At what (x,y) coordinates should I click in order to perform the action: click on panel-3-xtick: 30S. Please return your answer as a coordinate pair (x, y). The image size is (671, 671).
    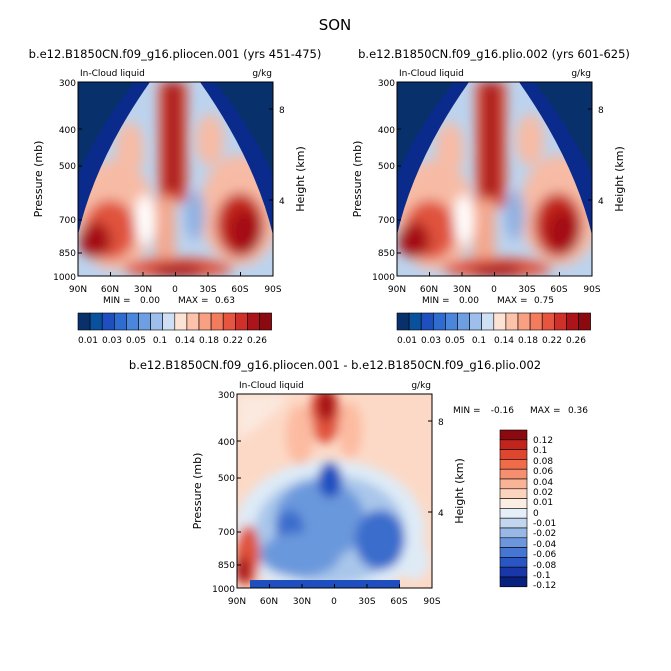
    Looking at the image, I should click on (366, 602).